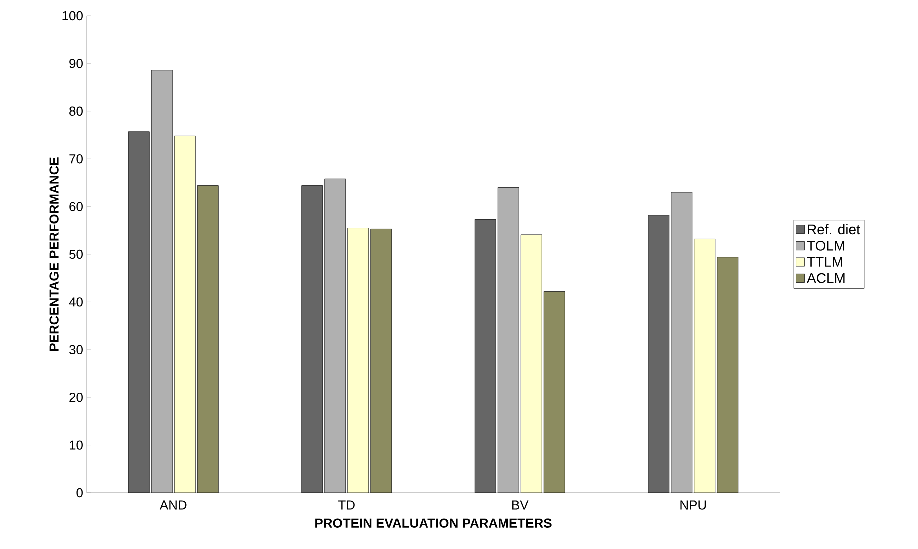 This screenshot has width=918, height=549. I want to click on y-tick-label: 10, so click(76, 445).